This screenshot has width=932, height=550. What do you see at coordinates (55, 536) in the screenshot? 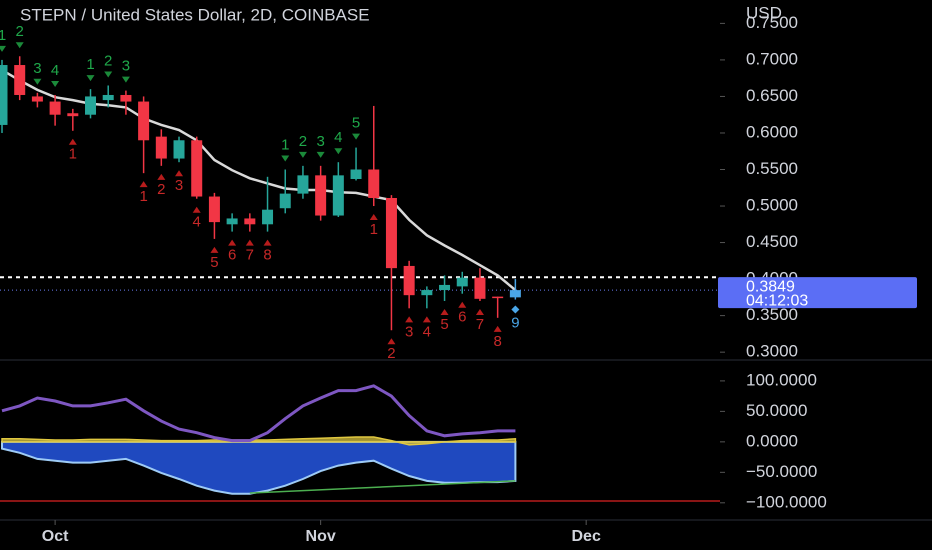
I see `x-tick-label: Oct` at bounding box center [55, 536].